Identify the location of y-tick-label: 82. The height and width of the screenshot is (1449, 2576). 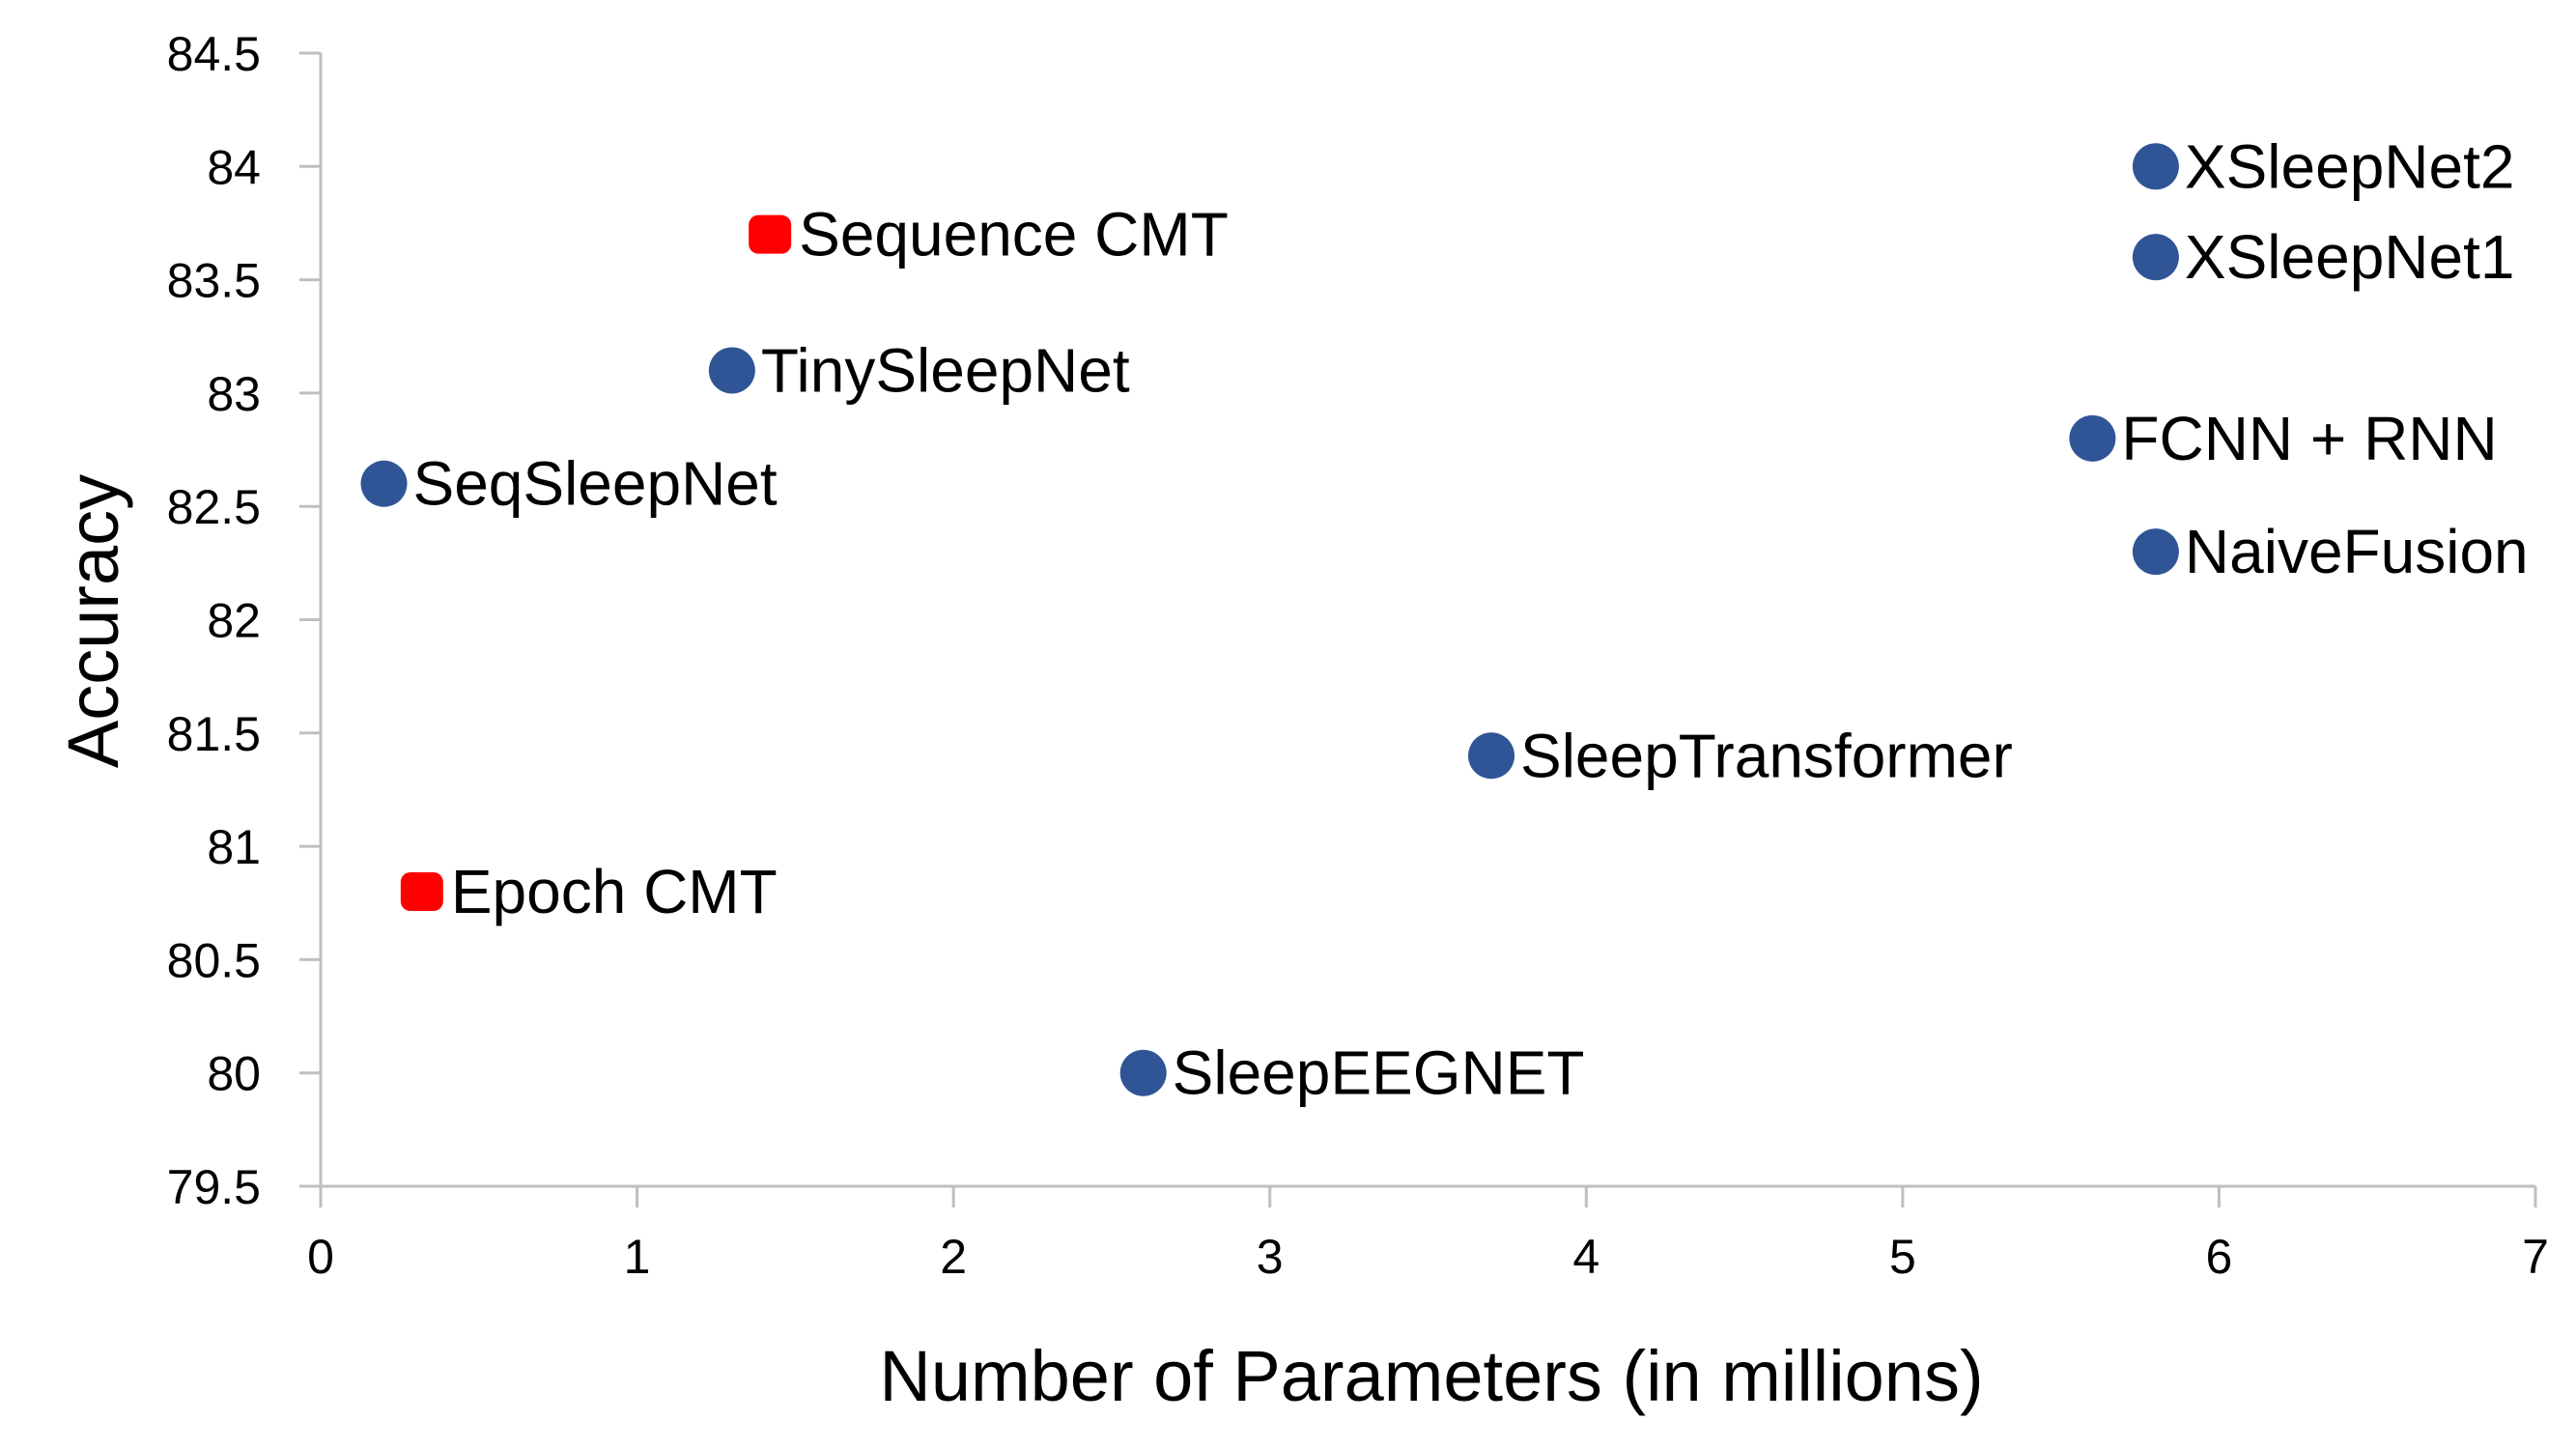
(234, 621).